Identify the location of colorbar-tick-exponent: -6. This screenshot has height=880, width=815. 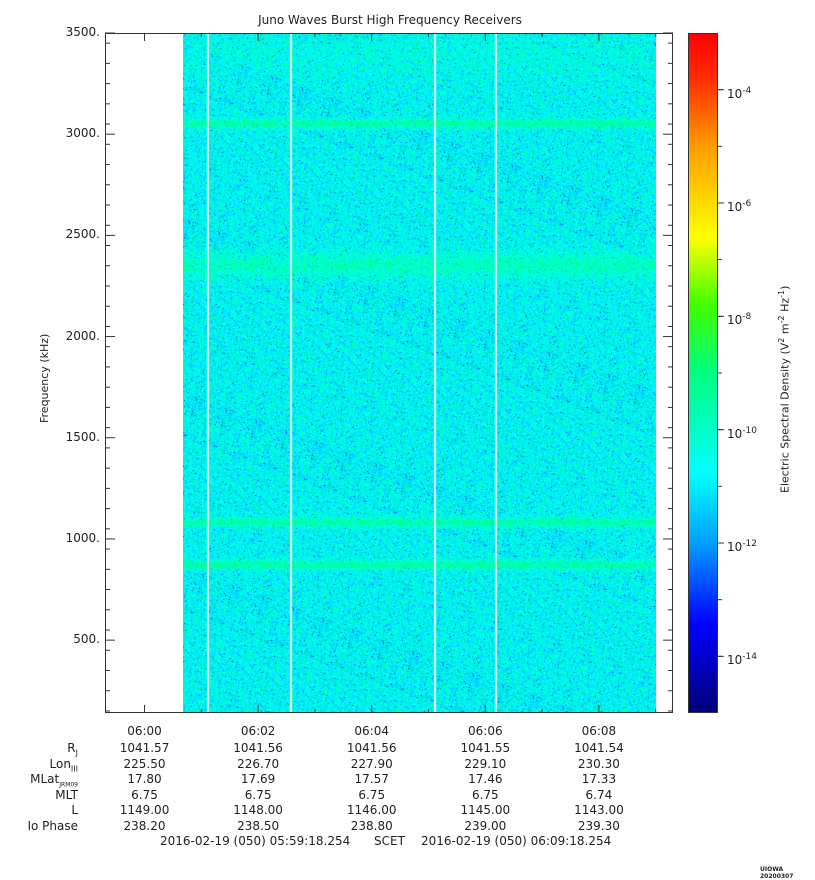
(747, 204).